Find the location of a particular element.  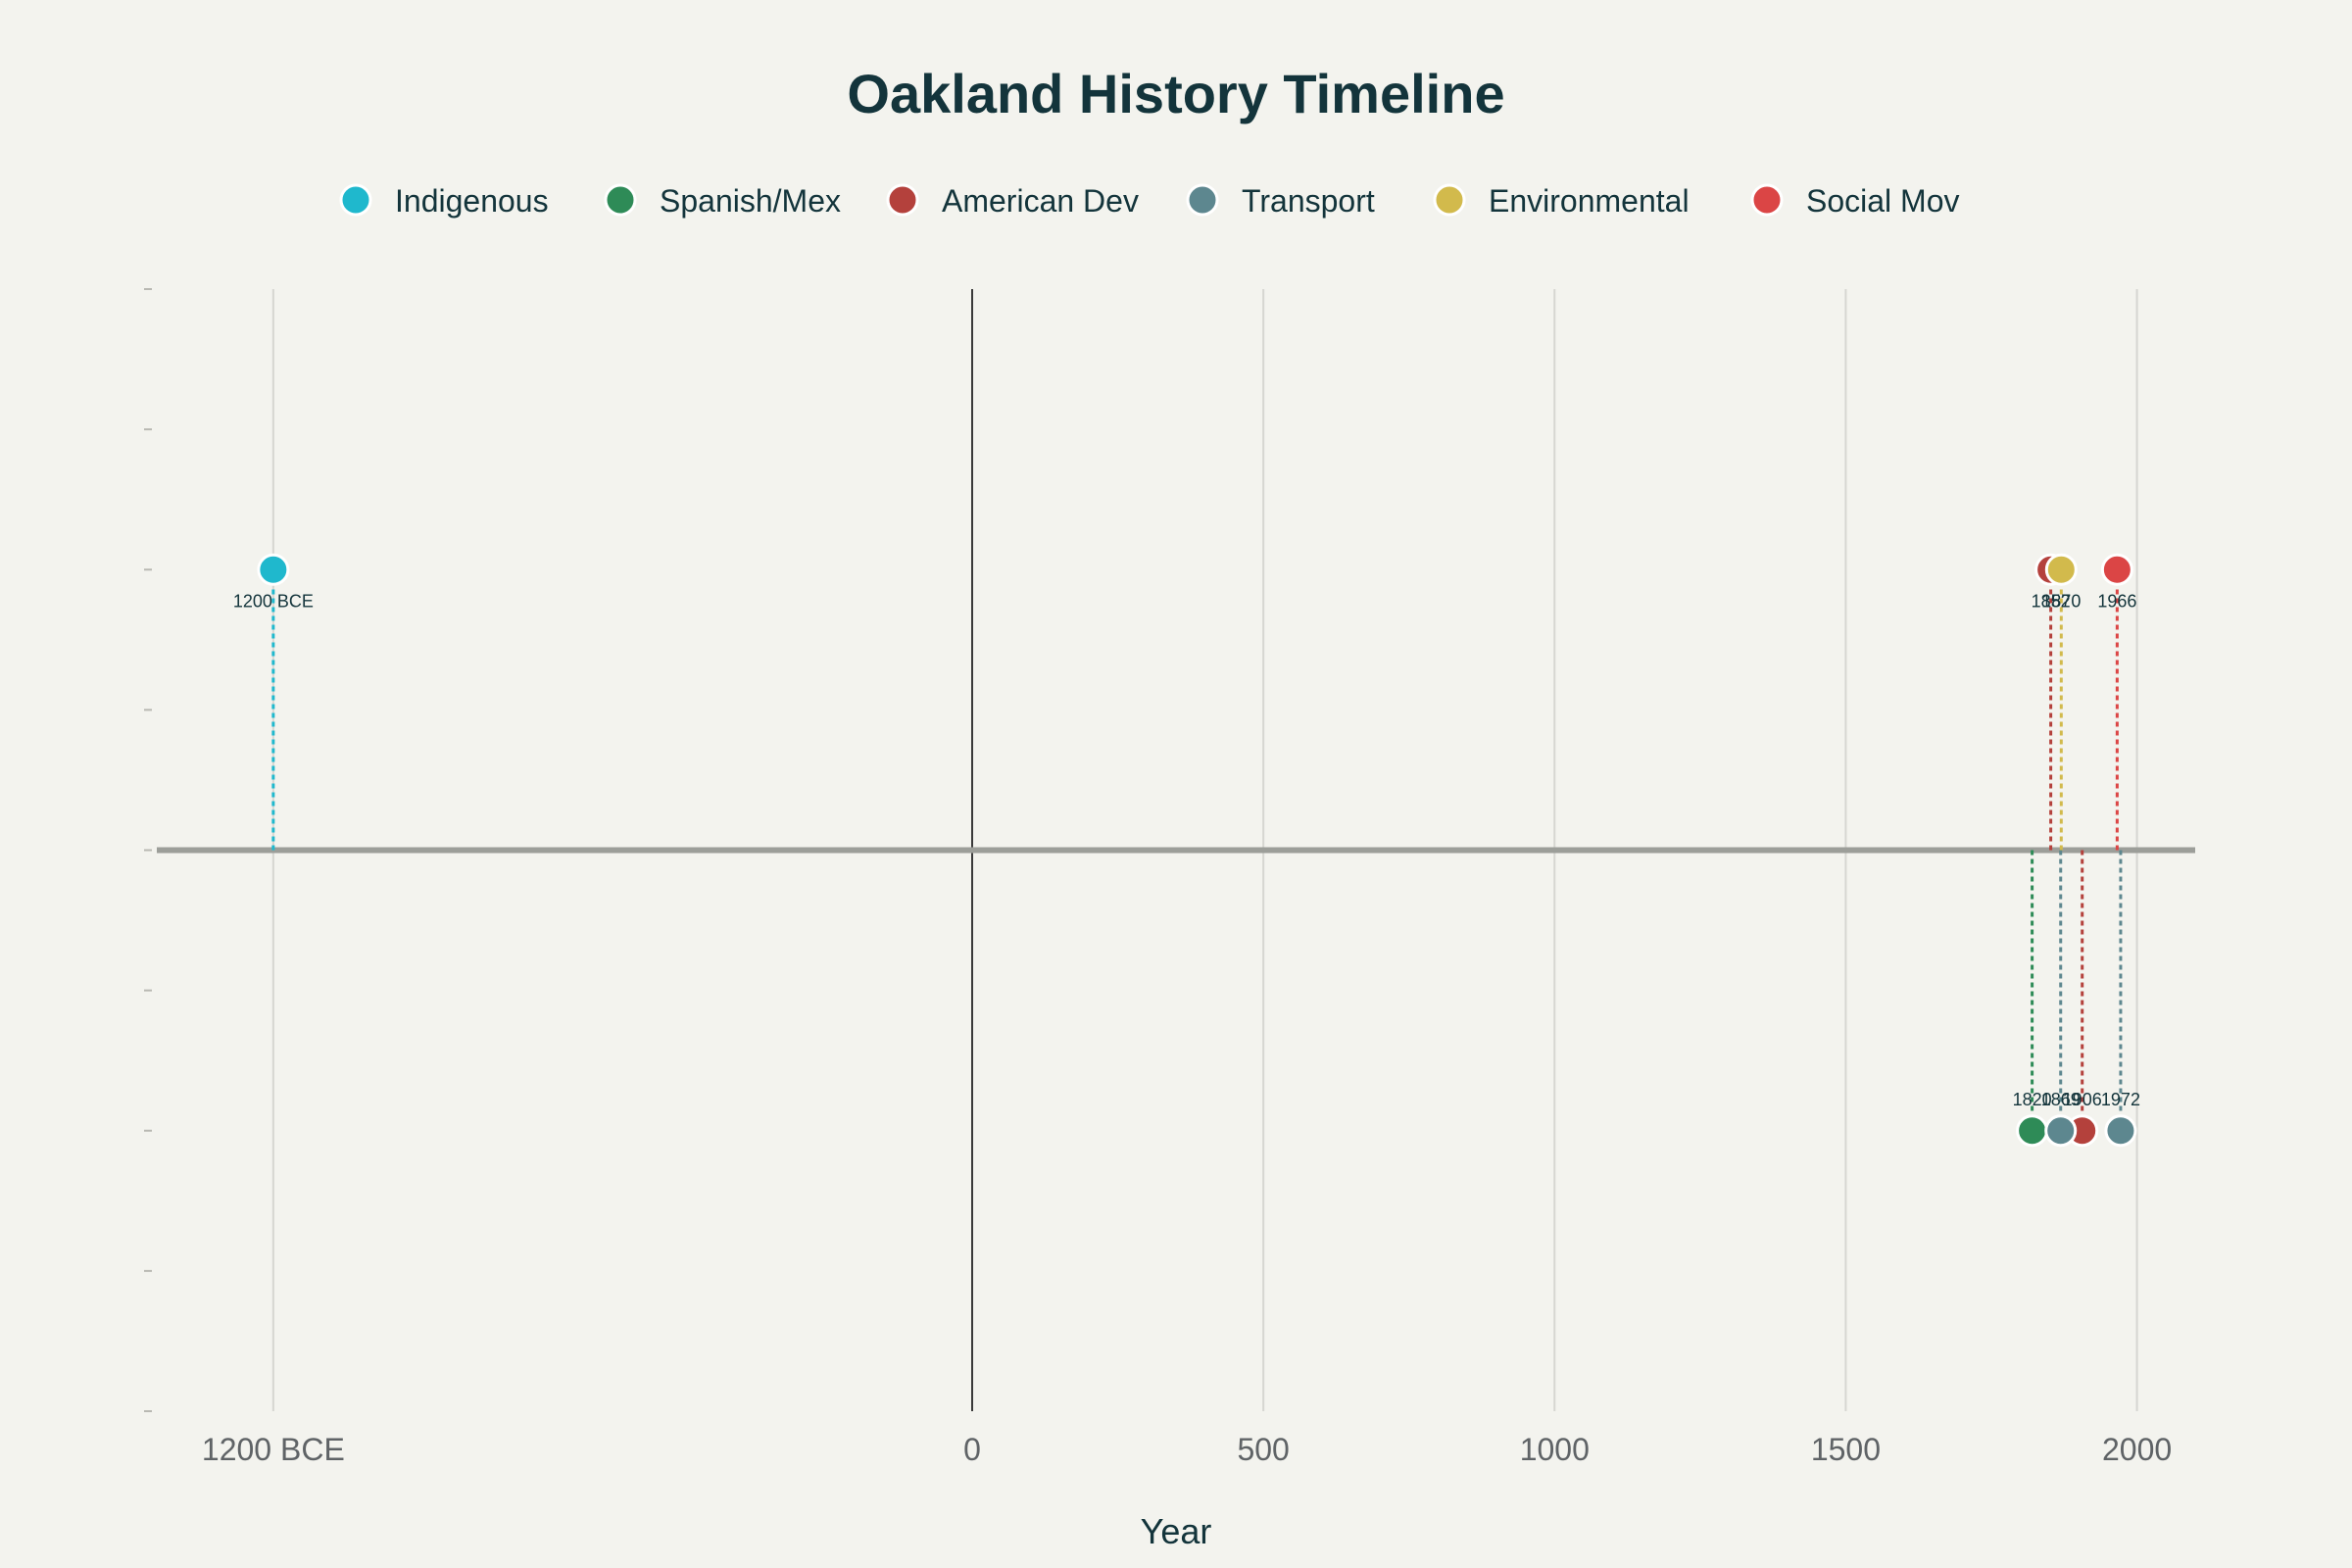

event-label: 1820 is located at coordinates (2033, 1099).